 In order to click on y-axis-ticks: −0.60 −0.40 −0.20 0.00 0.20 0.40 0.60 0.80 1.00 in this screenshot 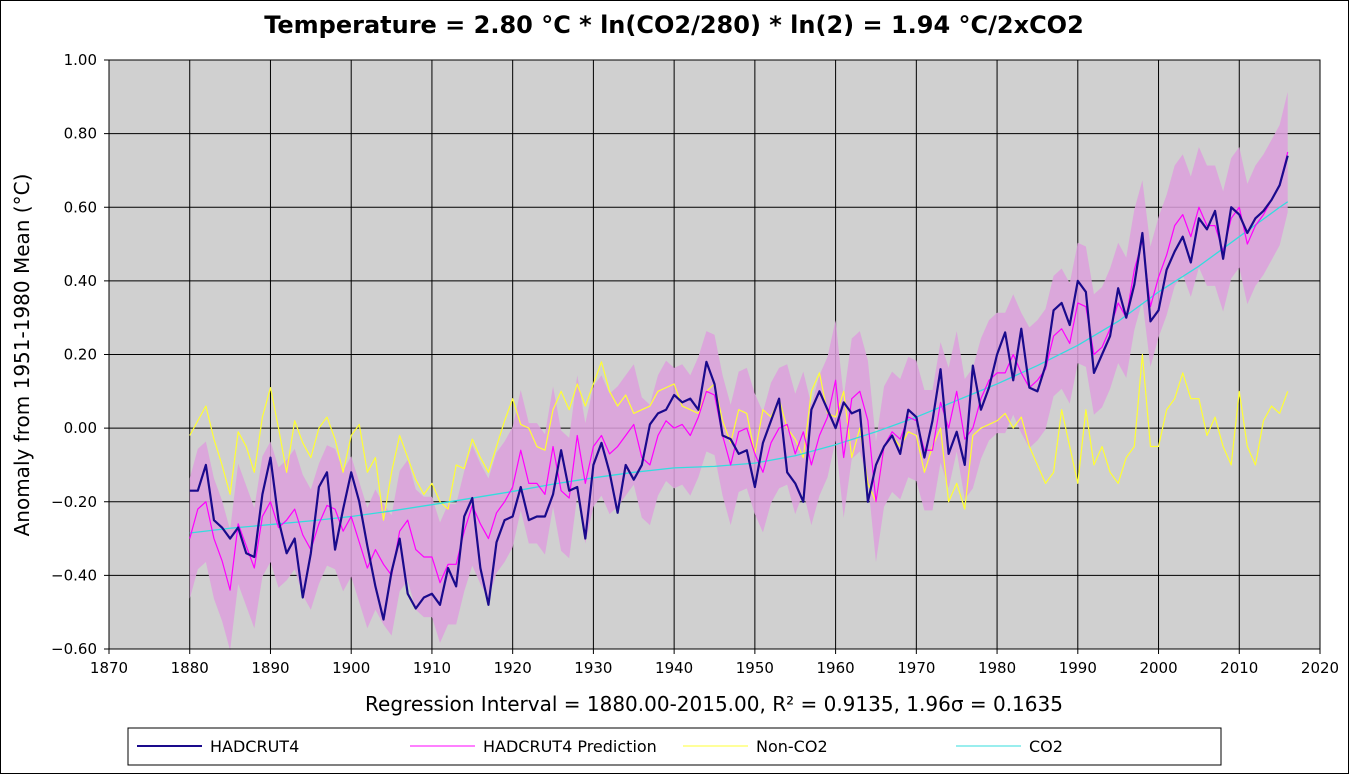, I will do `click(80, 354)`.